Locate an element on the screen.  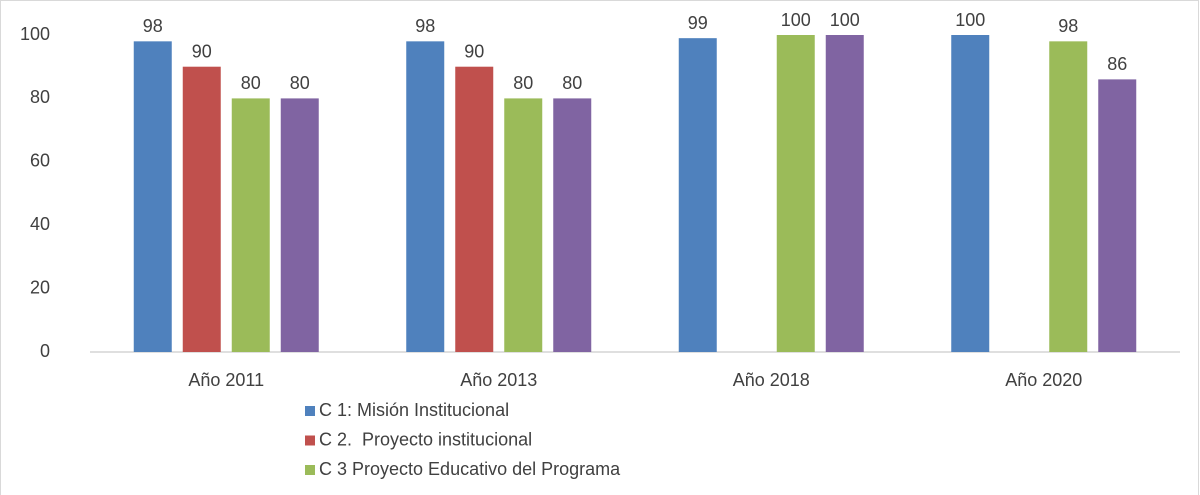
legend-label: C 3 Proyecto Educativo del Programa is located at coordinates (470, 469).